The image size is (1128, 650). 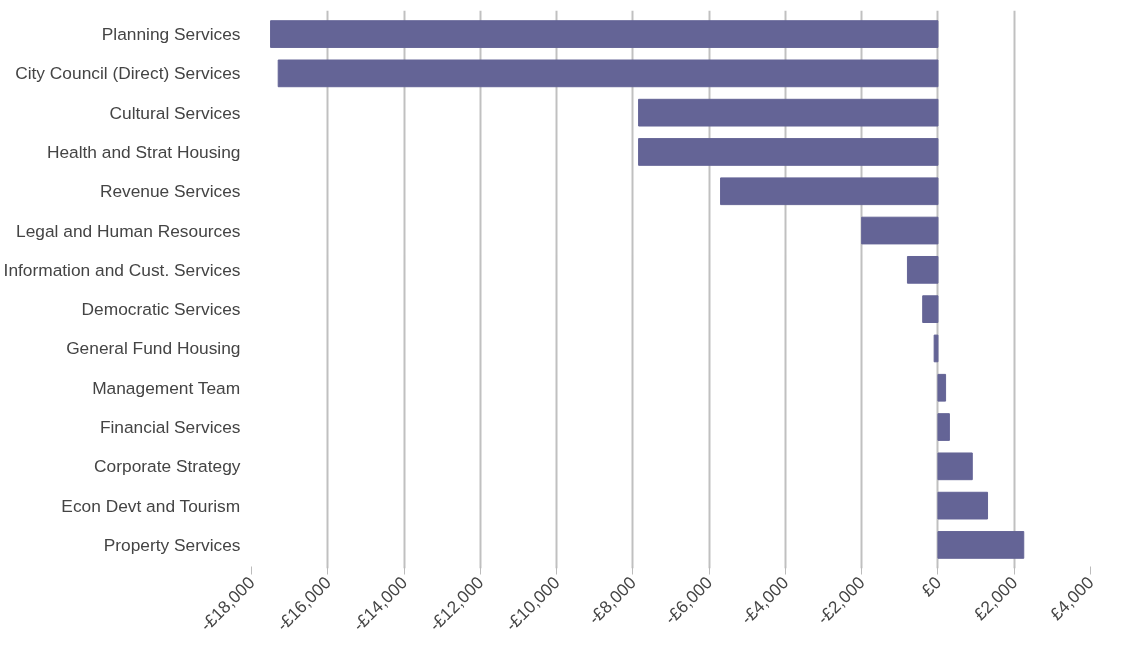 What do you see at coordinates (153, 348) in the screenshot?
I see `y-tick-label: General Fund Housing` at bounding box center [153, 348].